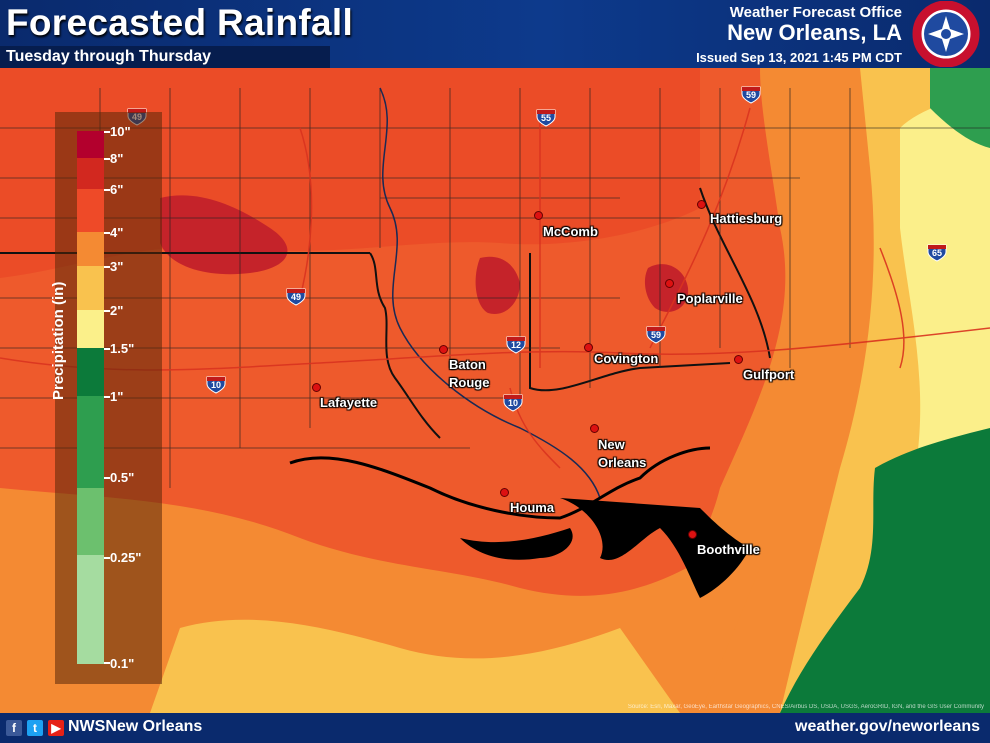 Image resolution: width=990 pixels, height=743 pixels. I want to click on subtitle-bar: Tuesday through Thursday, so click(165, 57).